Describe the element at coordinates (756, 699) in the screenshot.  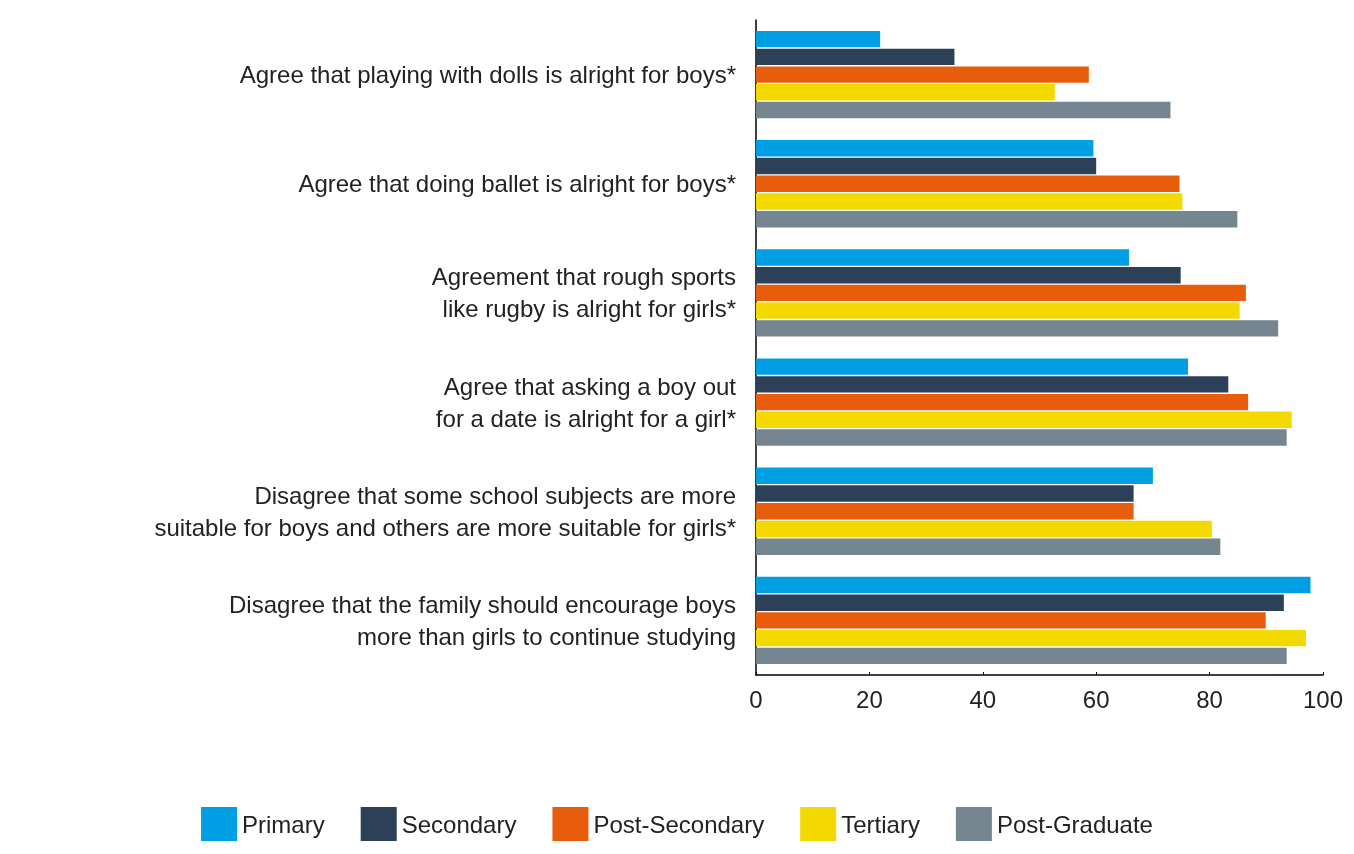
I see `x-tick-label: 0` at that location.